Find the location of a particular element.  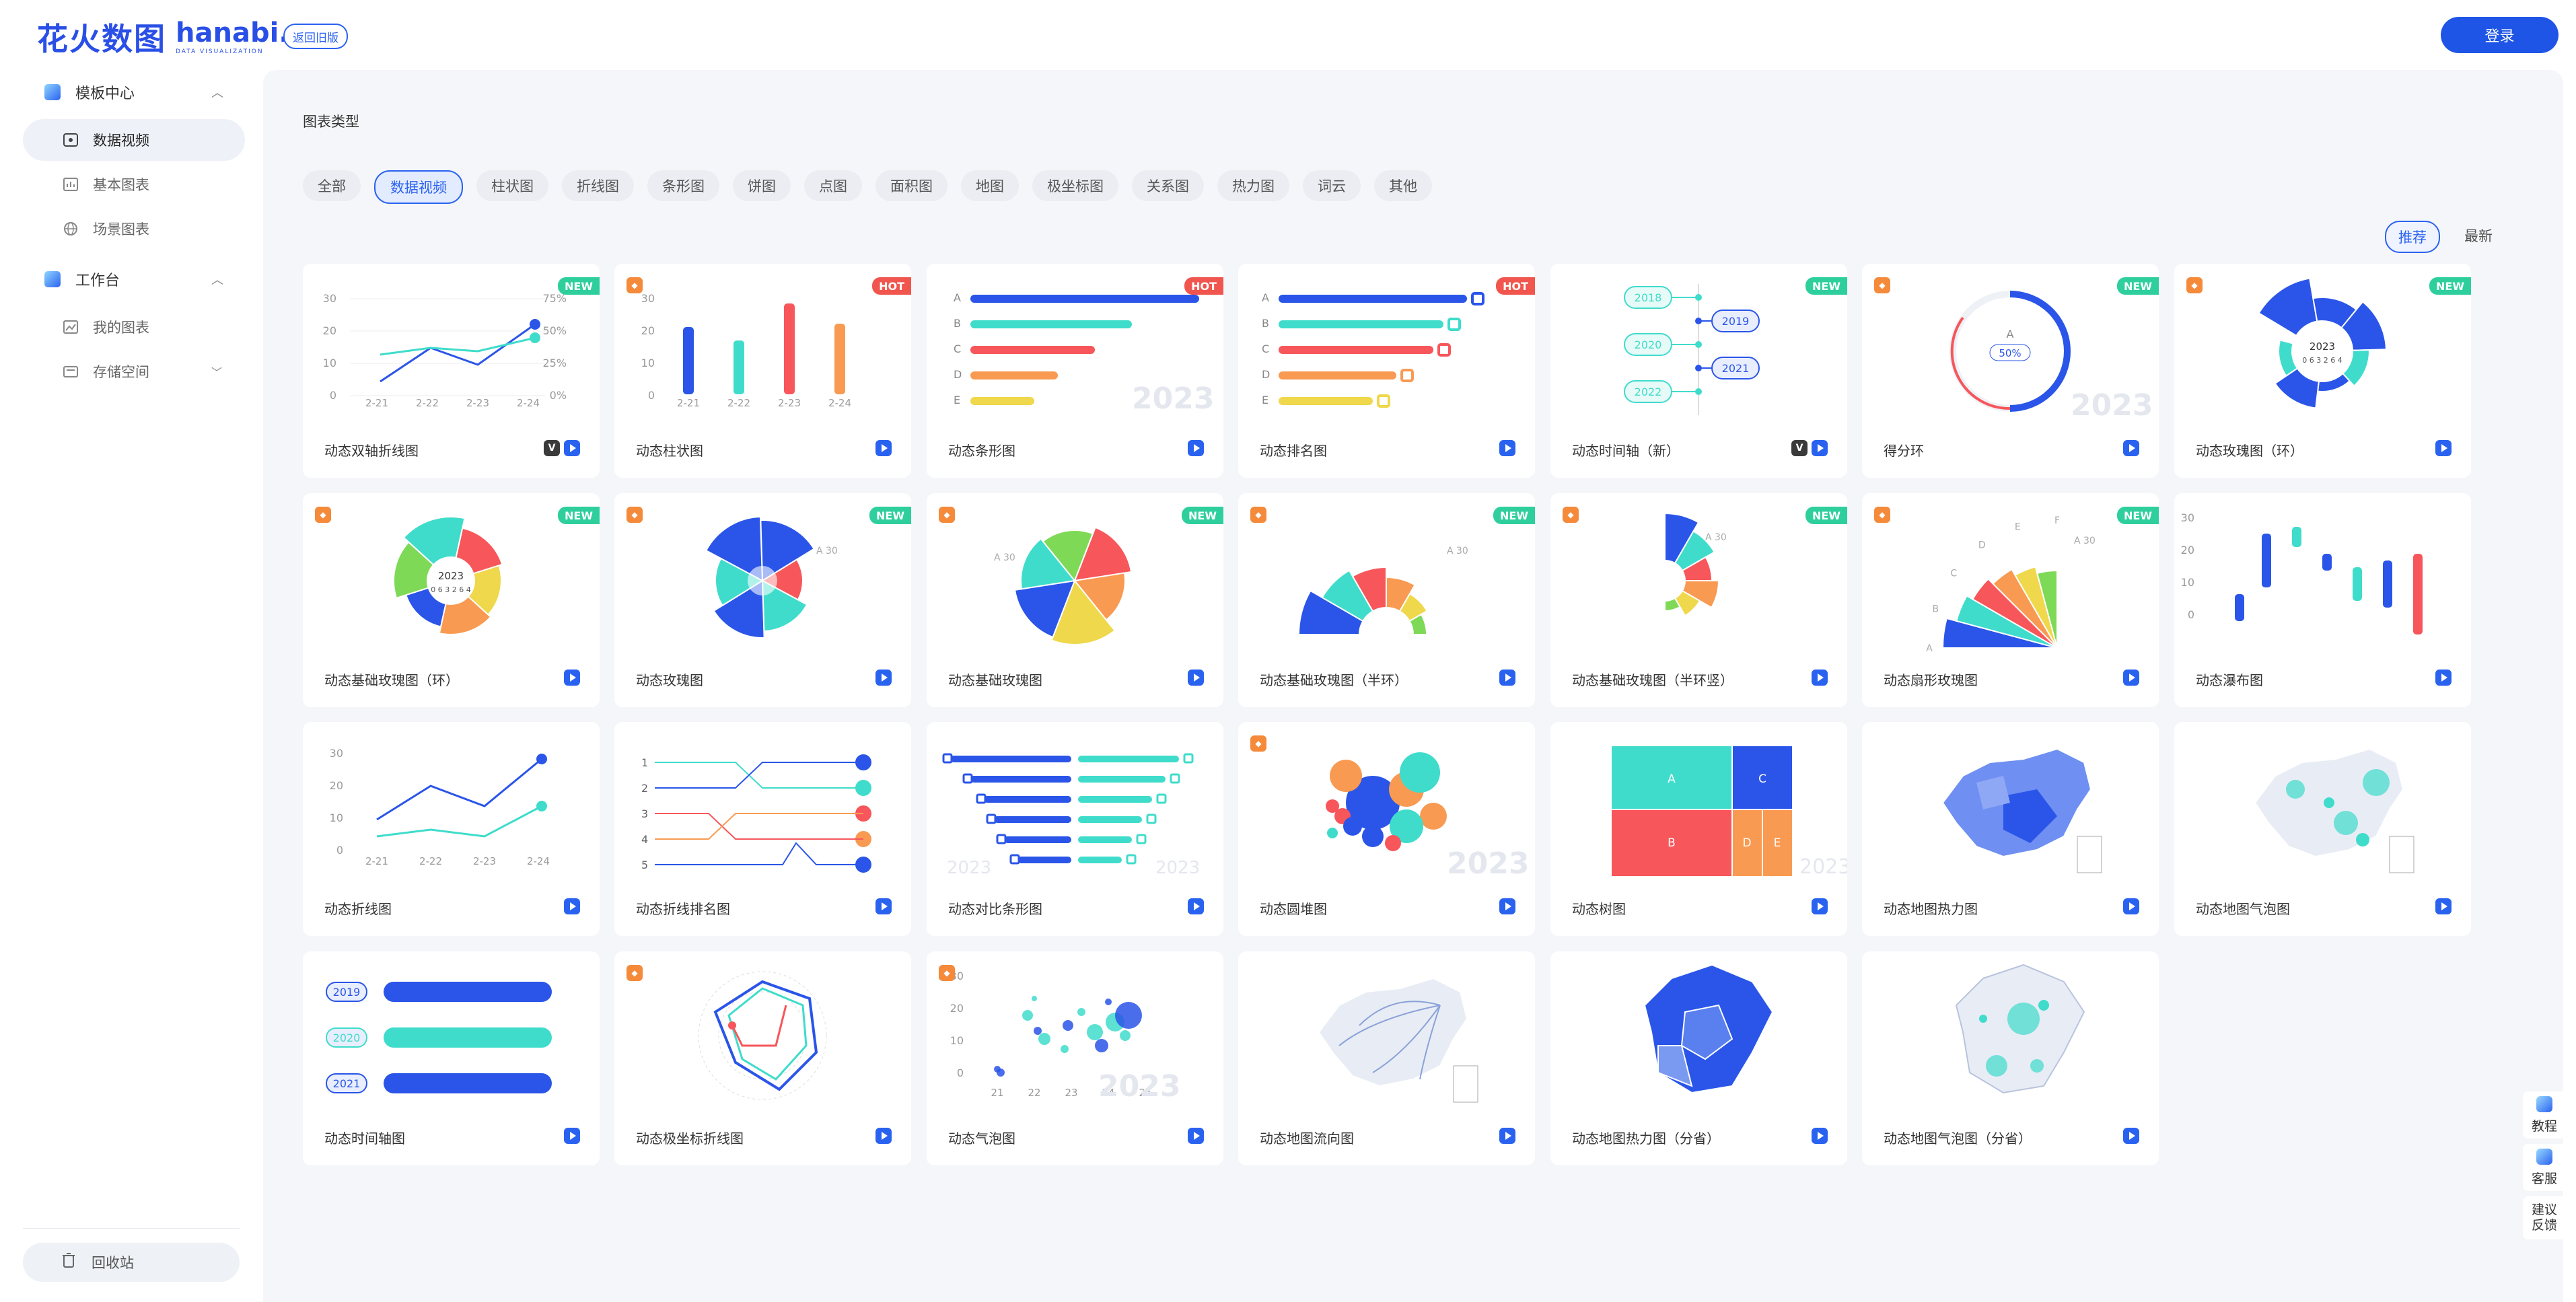

feedback-button: 建议反馈 is located at coordinates (2544, 1217).